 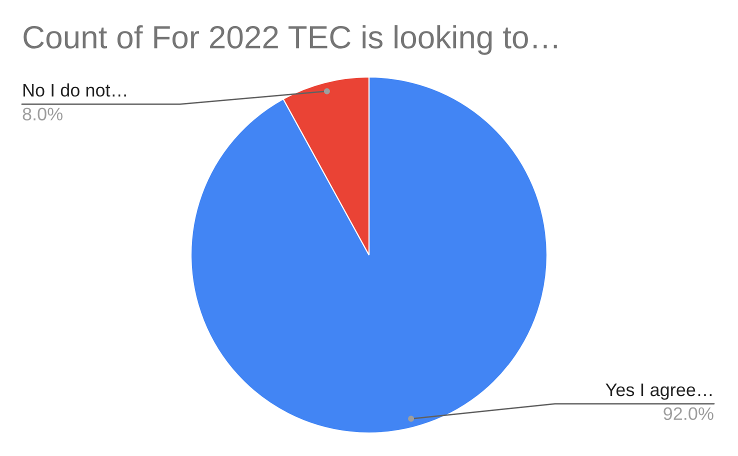 I want to click on data-label: 92.0%, so click(x=689, y=413).